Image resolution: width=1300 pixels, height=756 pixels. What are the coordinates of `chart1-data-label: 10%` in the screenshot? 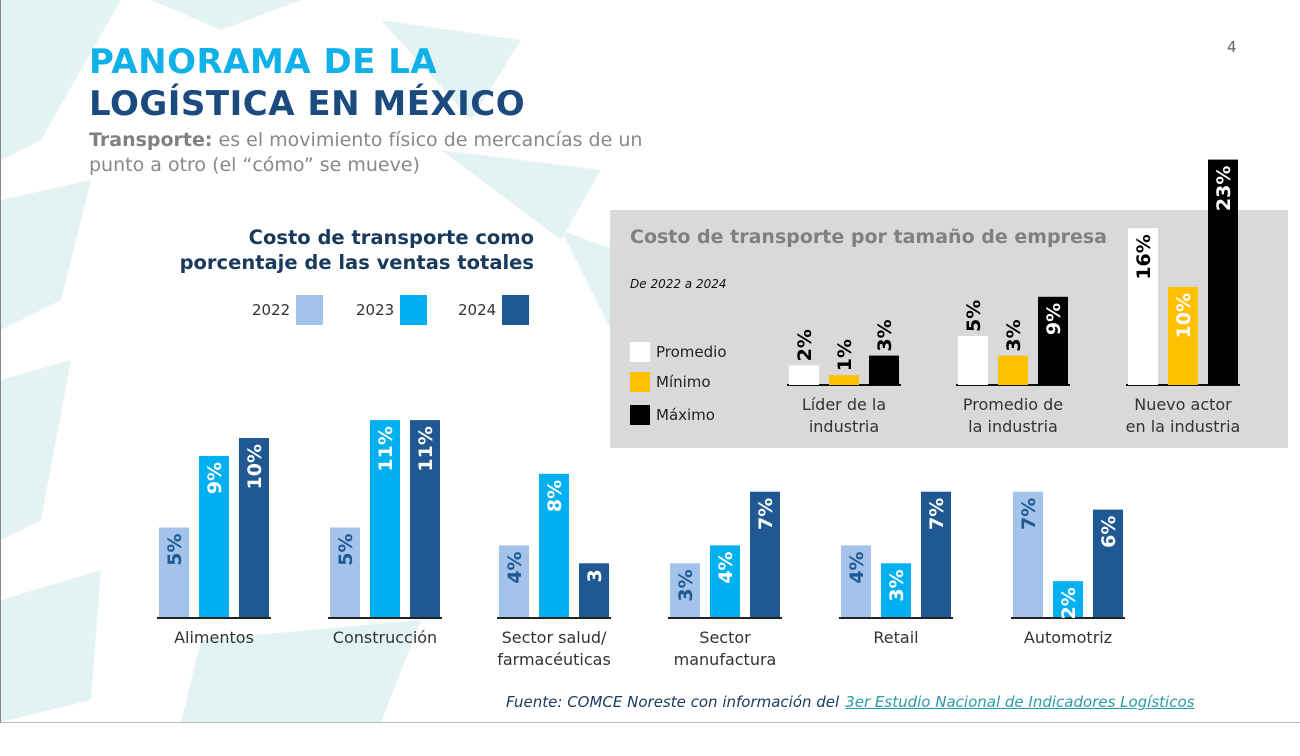 It's located at (255, 466).